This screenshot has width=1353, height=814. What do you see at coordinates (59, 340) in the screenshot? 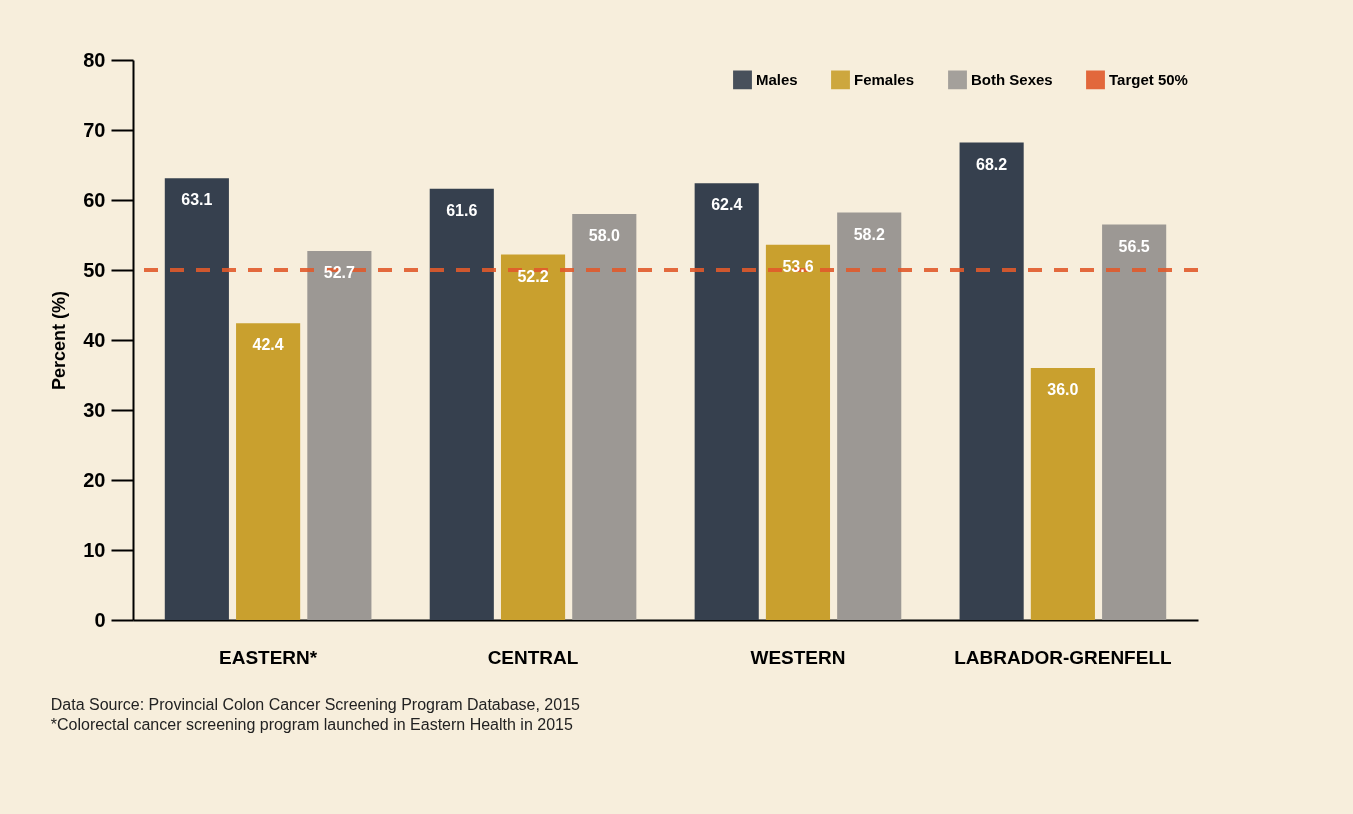
I see `y-axis-title: Percent (%)` at bounding box center [59, 340].